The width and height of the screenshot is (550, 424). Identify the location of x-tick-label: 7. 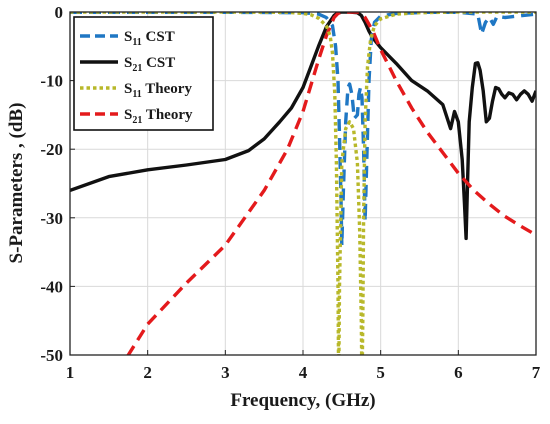
(536, 372).